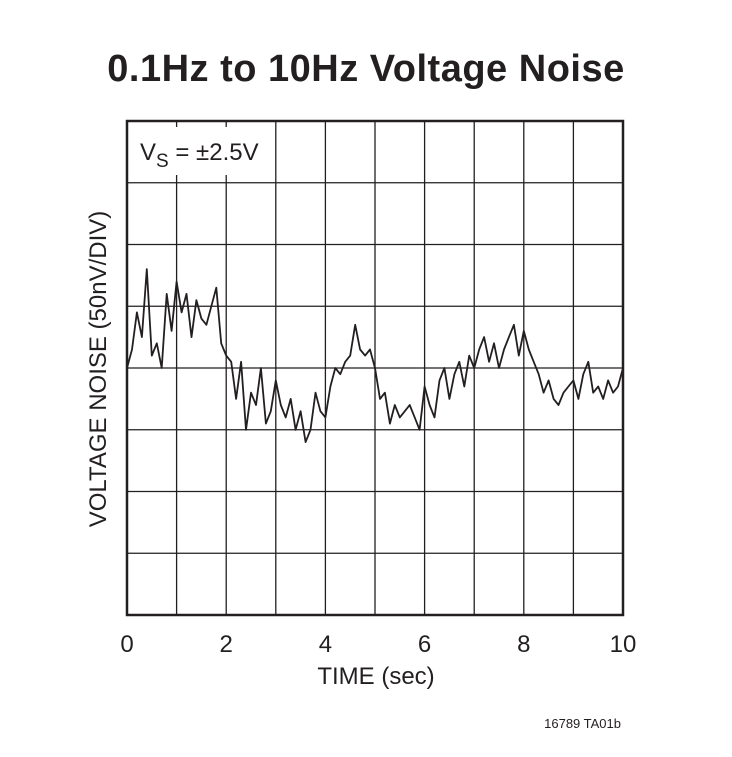  What do you see at coordinates (162, 161) in the screenshot?
I see `annotation-subscript: S` at bounding box center [162, 161].